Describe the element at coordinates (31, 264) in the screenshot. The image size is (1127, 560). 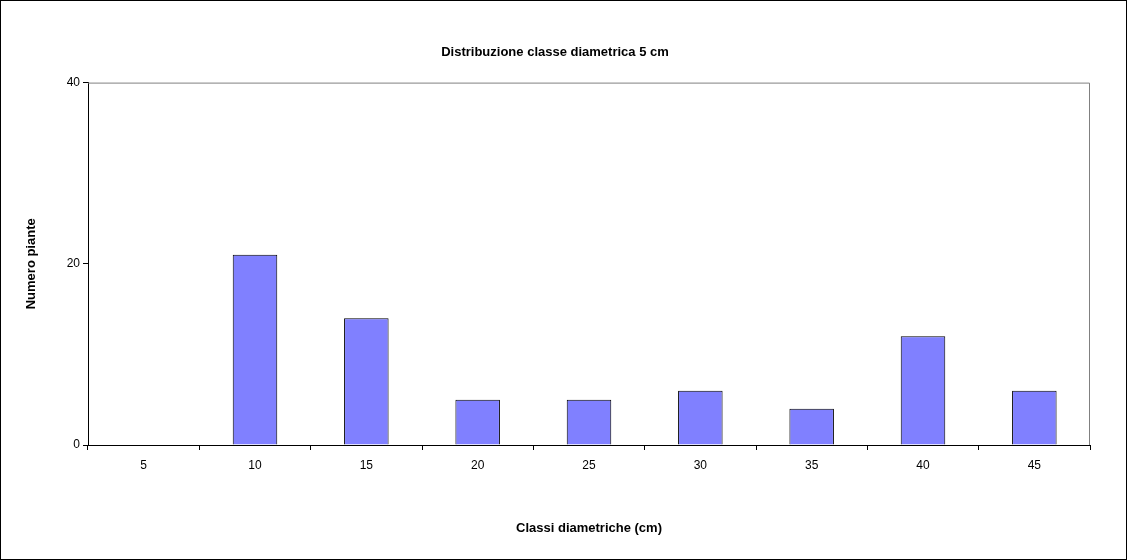
I see `y-axis-title: Numero piante` at that location.